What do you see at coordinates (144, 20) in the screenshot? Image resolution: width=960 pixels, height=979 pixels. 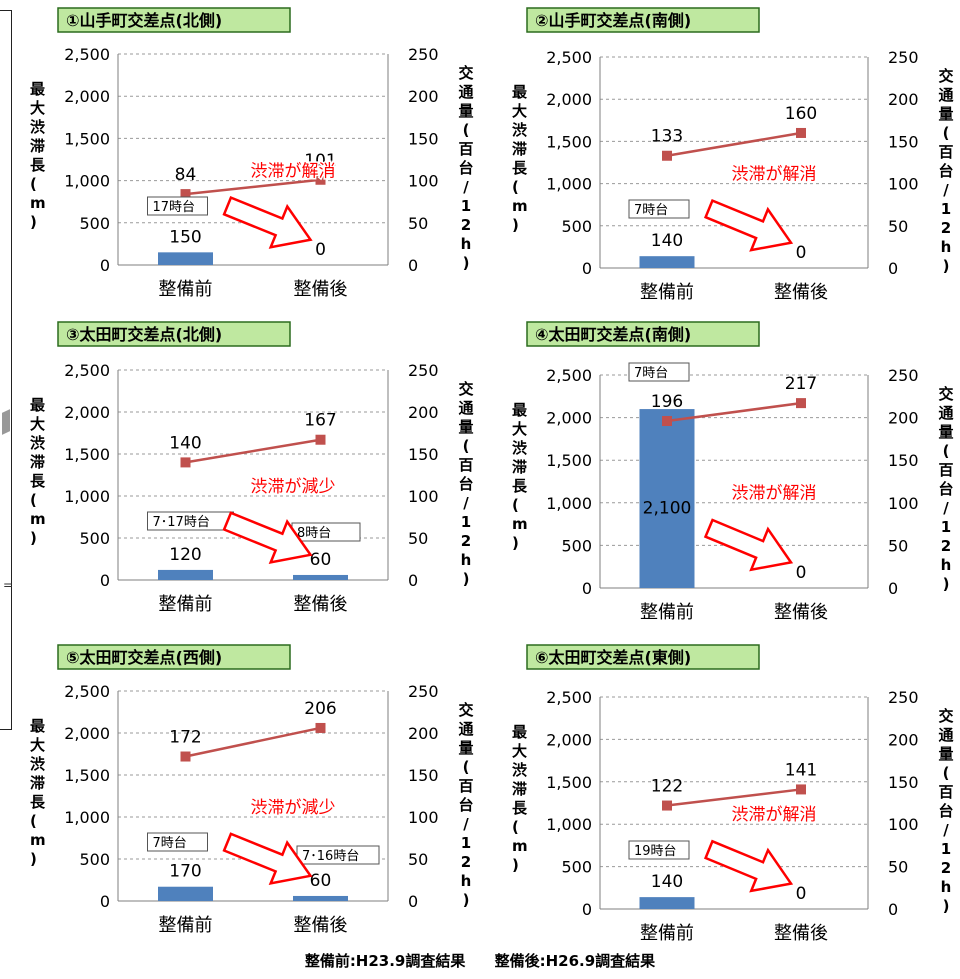 I see `chart-title: ①山手町交差点(北側)` at bounding box center [144, 20].